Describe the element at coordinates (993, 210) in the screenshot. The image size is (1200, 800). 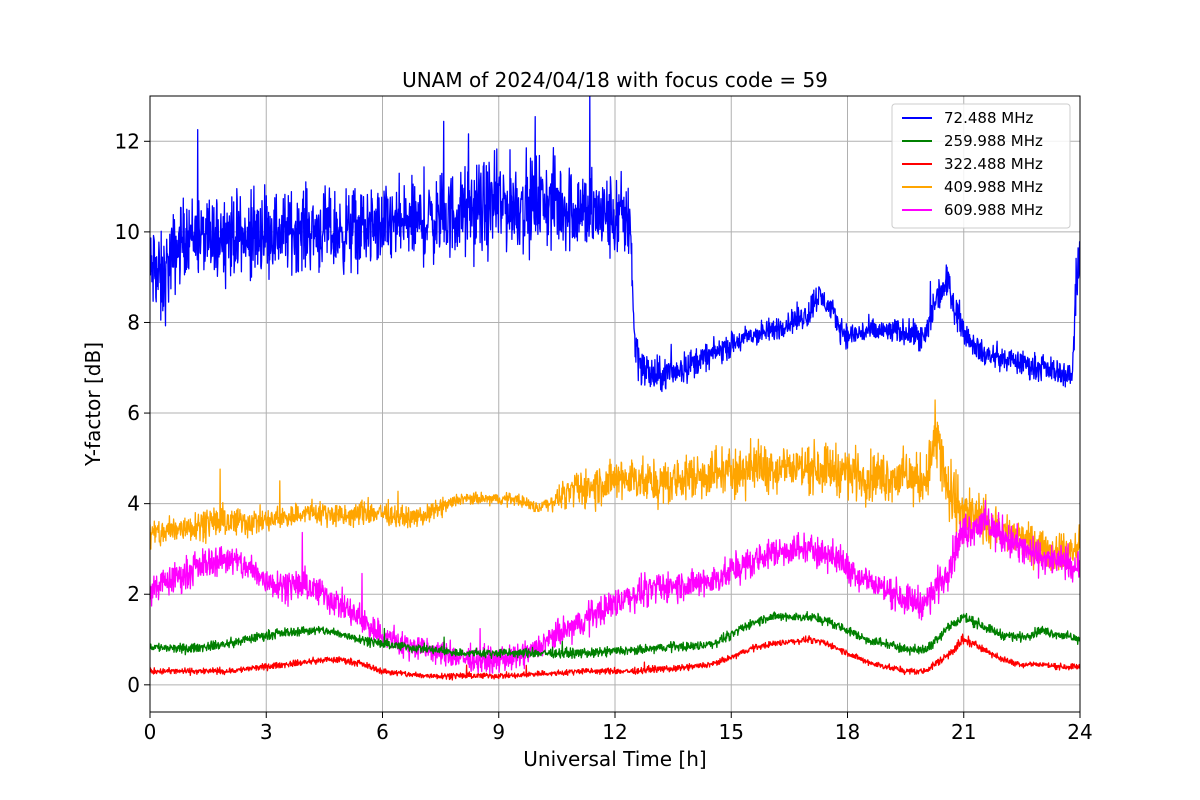
I see `legend-label: 609.988 MHz` at that location.